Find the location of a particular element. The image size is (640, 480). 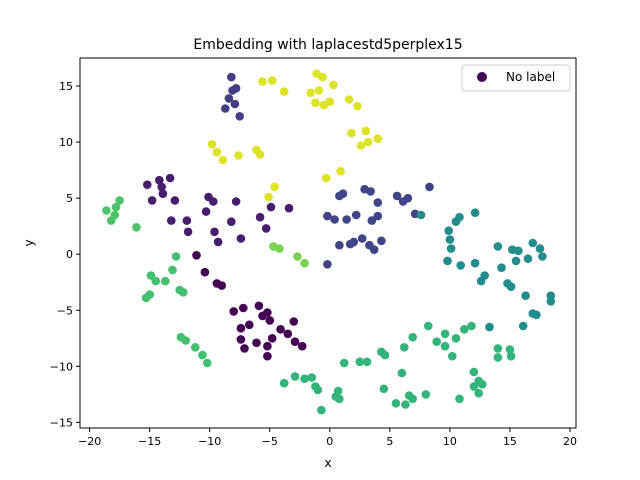

legend: No label is located at coordinates (516, 78).